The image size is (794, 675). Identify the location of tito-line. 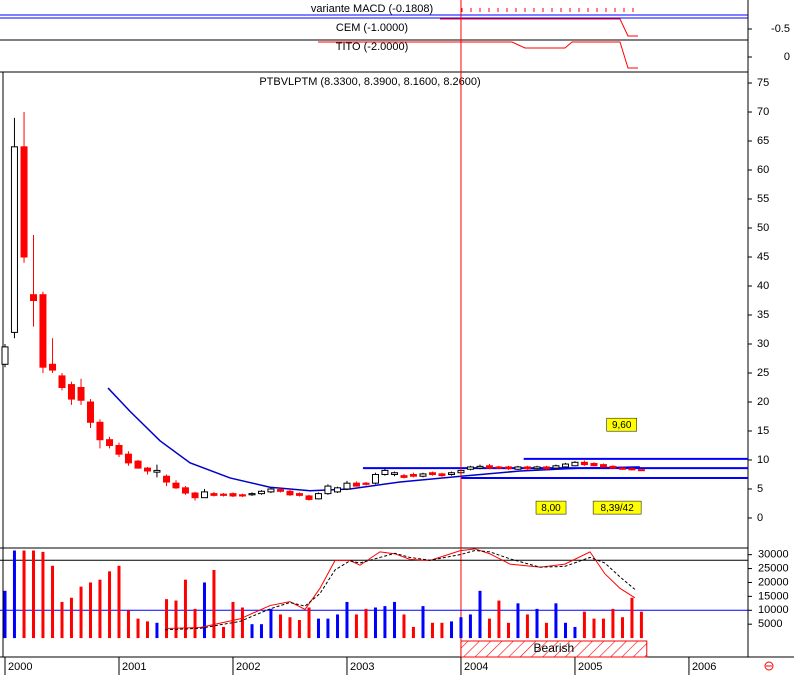
(478, 55).